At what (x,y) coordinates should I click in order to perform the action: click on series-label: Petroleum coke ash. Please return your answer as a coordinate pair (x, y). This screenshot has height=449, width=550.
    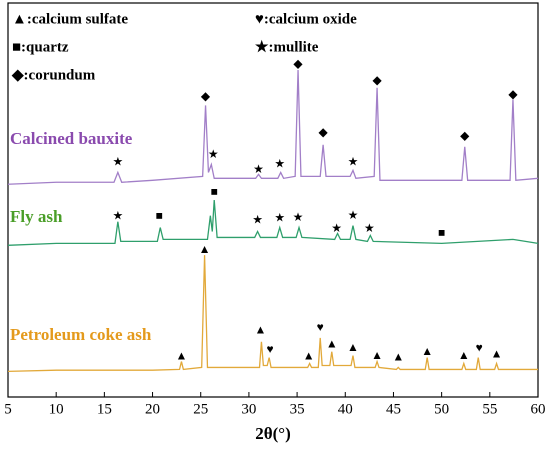
    Looking at the image, I should click on (81, 334).